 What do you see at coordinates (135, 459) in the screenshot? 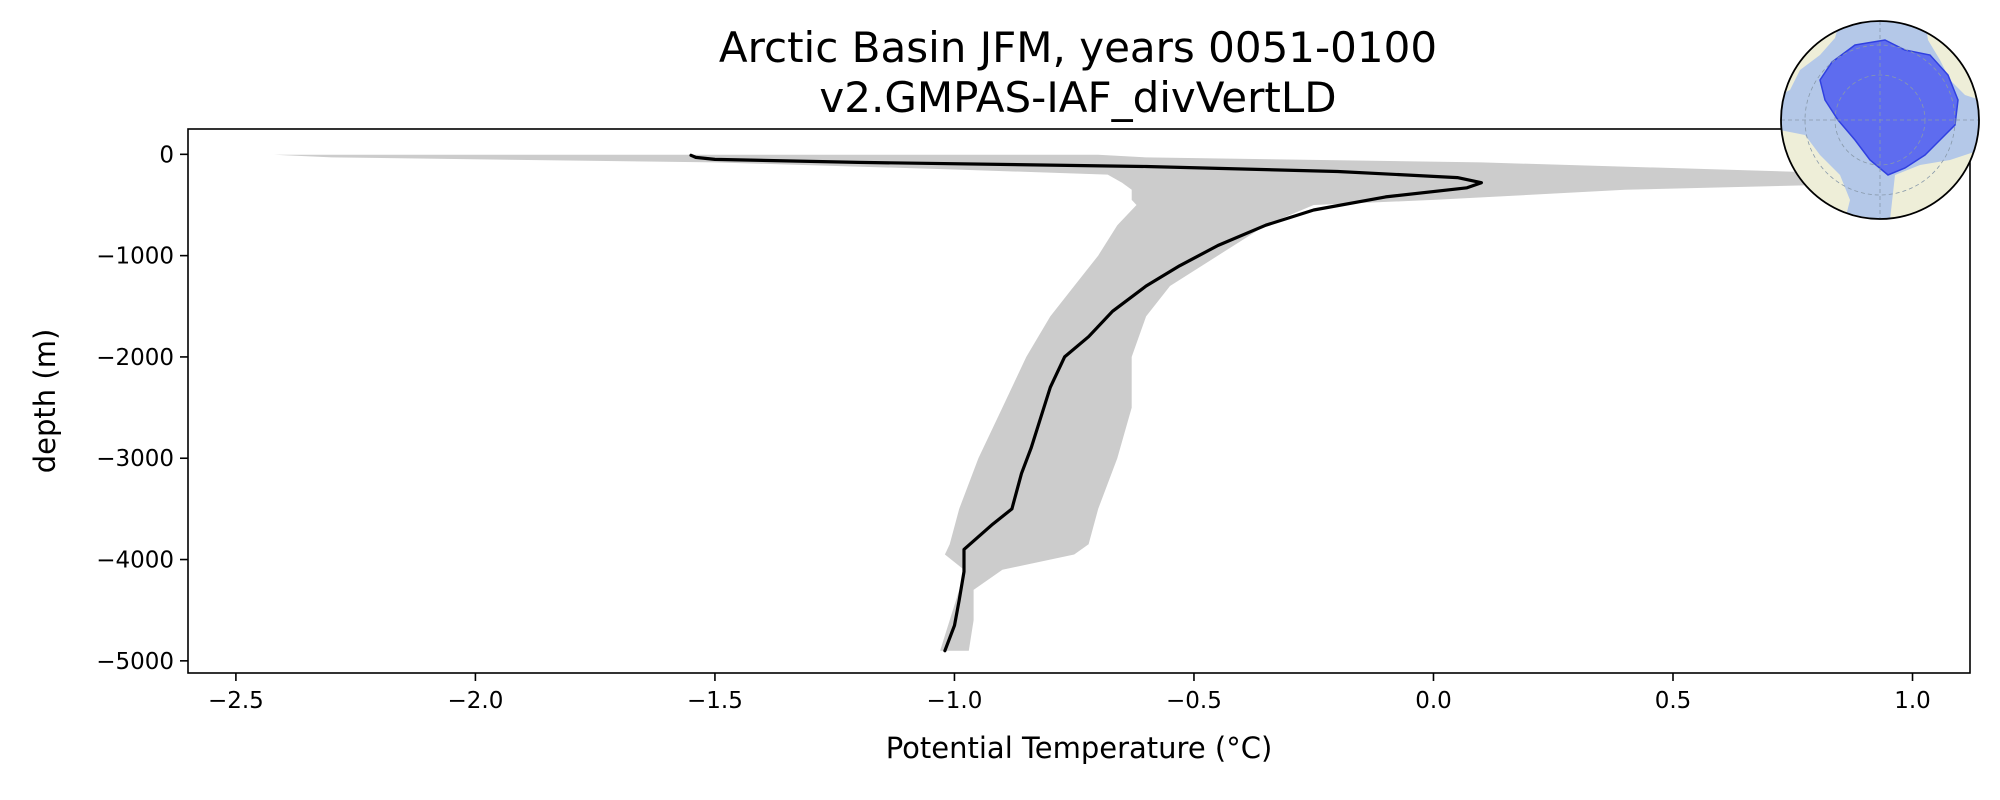
I see `y-tick-label: −3000` at bounding box center [135, 459].